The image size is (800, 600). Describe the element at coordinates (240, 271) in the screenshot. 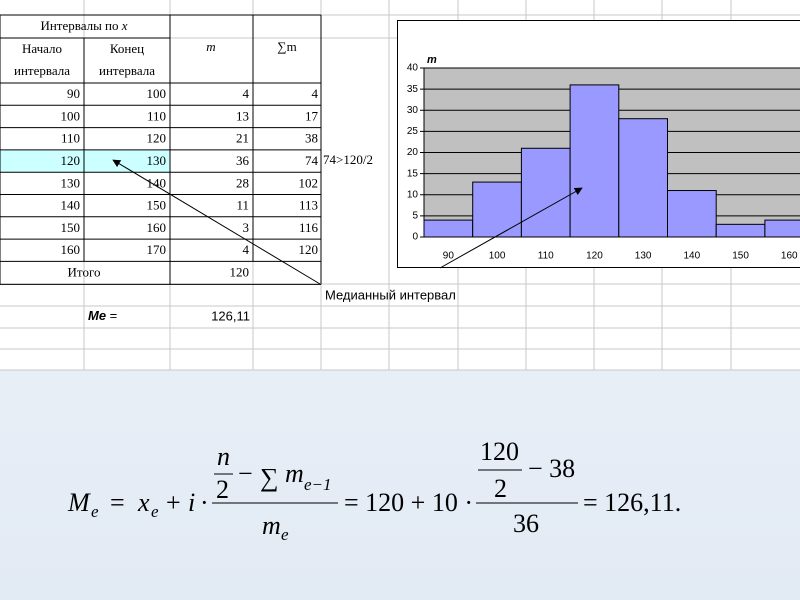

I see `total-value: 120` at that location.